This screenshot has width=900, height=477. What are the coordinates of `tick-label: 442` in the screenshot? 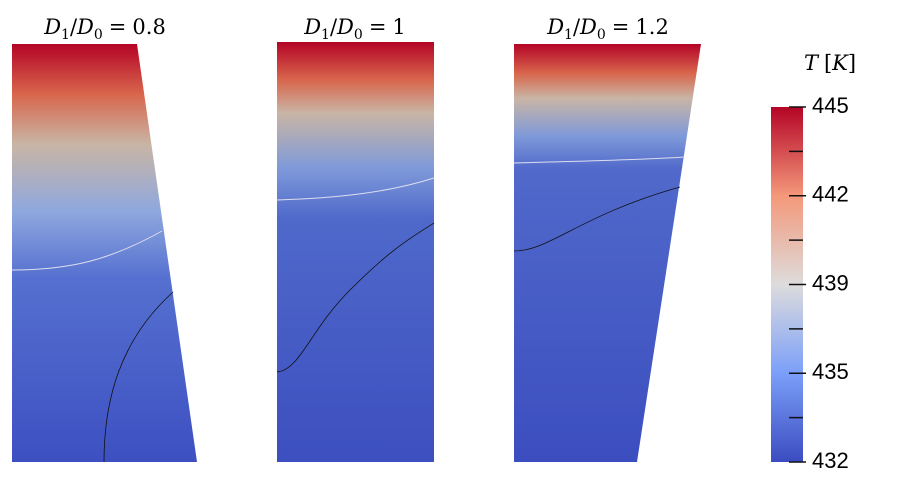 It's located at (830, 194).